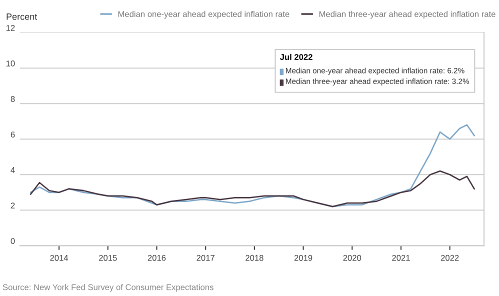 The width and height of the screenshot is (499, 296). I want to click on x-tick-label: 2022, so click(449, 257).